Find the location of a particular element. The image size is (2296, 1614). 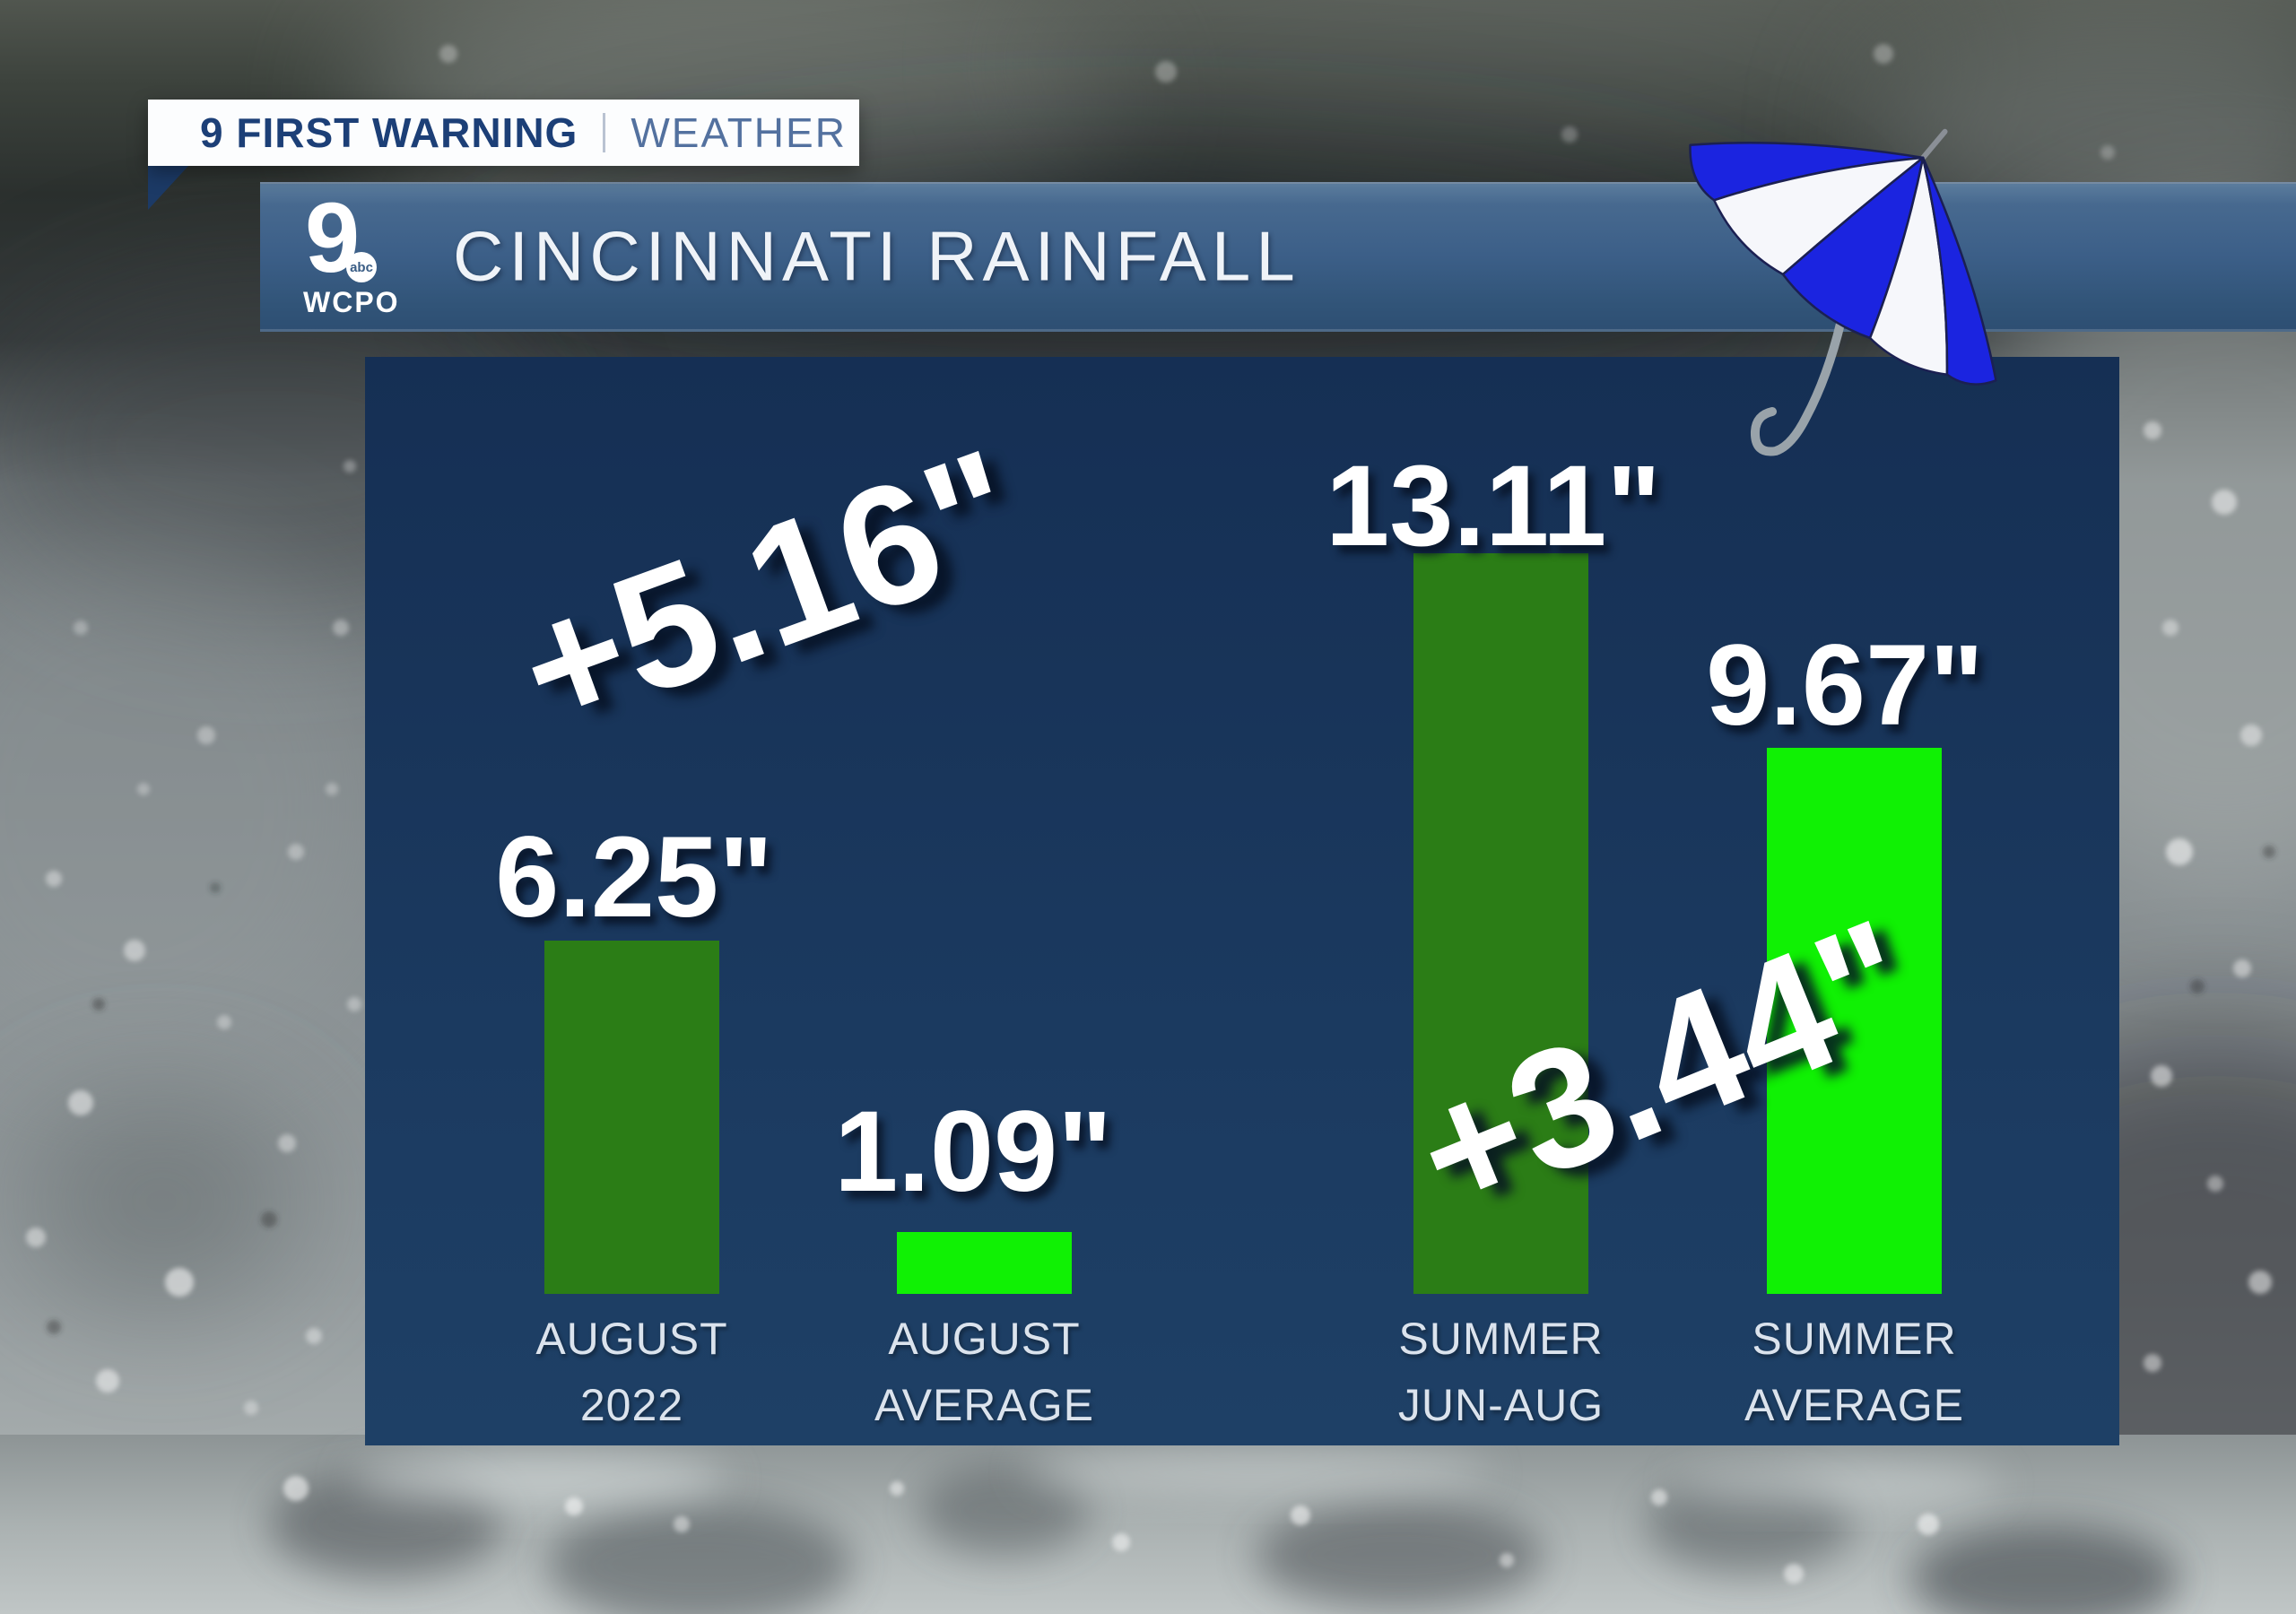

bar-value-label: 1.09" is located at coordinates (973, 1152).